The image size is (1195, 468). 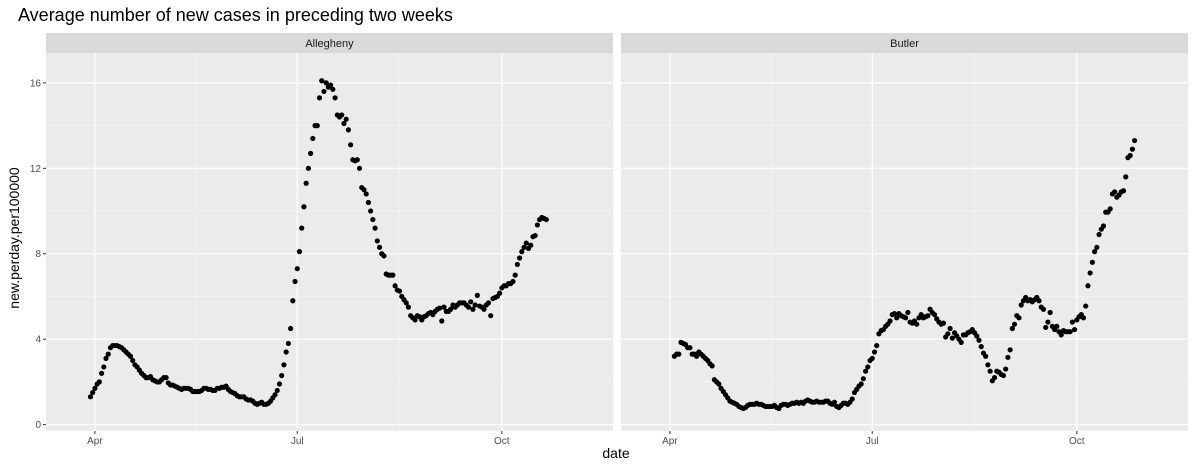 What do you see at coordinates (36, 169) in the screenshot?
I see `y-tick-label: 12` at bounding box center [36, 169].